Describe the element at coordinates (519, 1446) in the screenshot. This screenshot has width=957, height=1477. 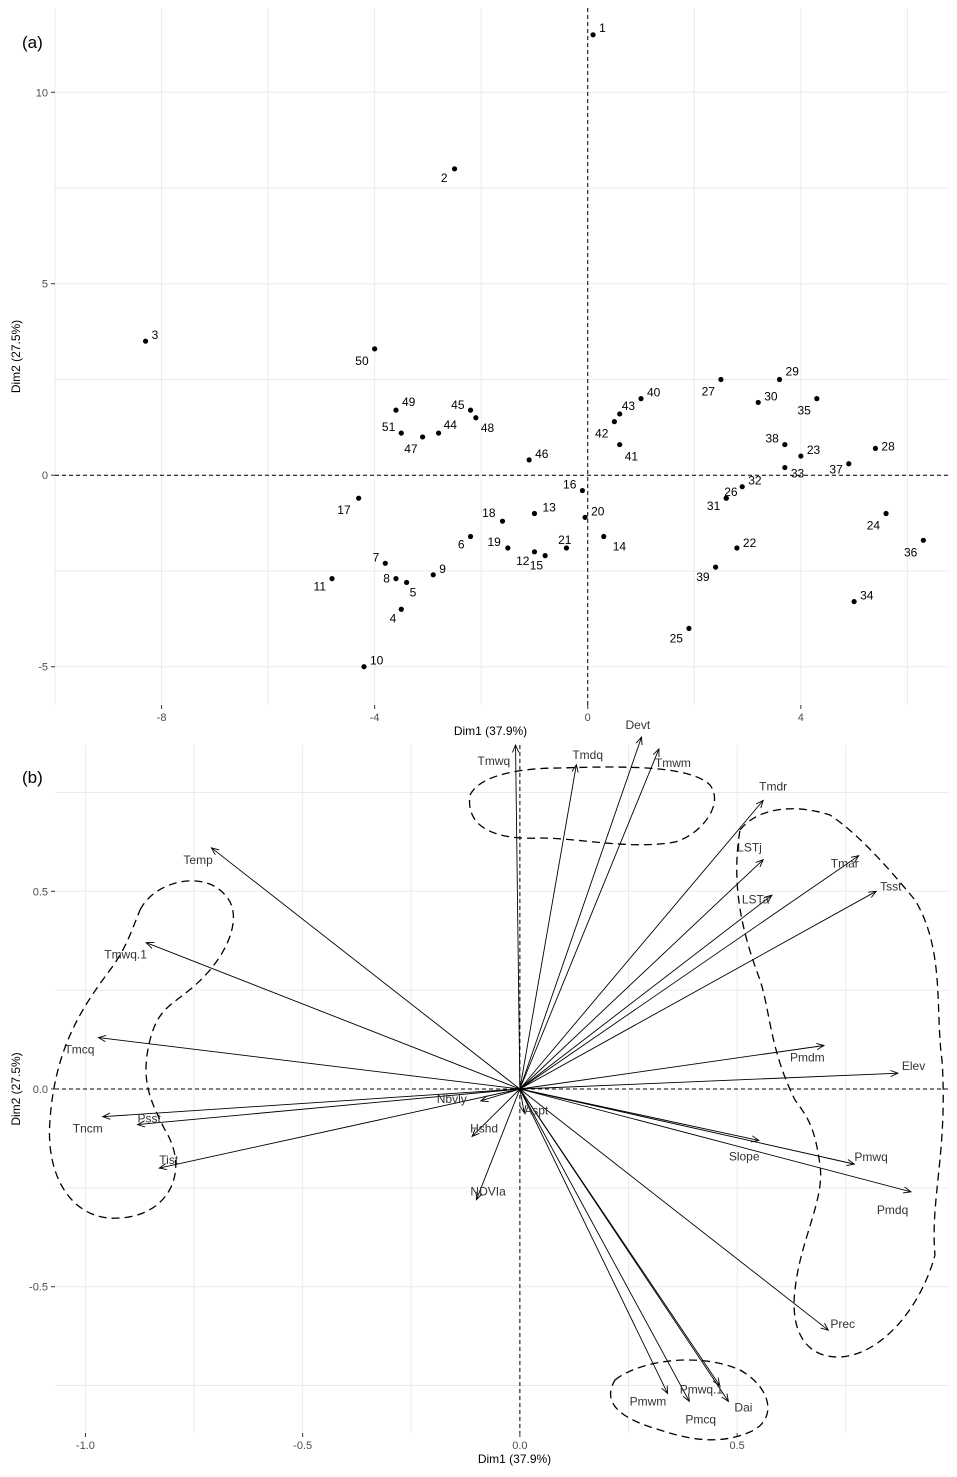
I see `x-tick-label: 0.0` at that location.